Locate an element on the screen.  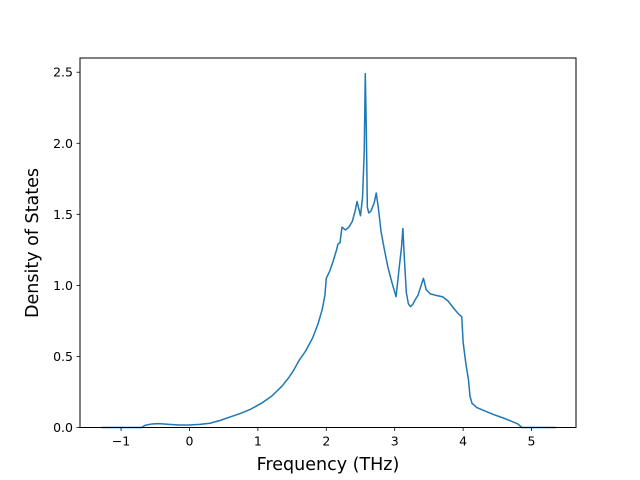
x-tick-label: 1 is located at coordinates (258, 441).